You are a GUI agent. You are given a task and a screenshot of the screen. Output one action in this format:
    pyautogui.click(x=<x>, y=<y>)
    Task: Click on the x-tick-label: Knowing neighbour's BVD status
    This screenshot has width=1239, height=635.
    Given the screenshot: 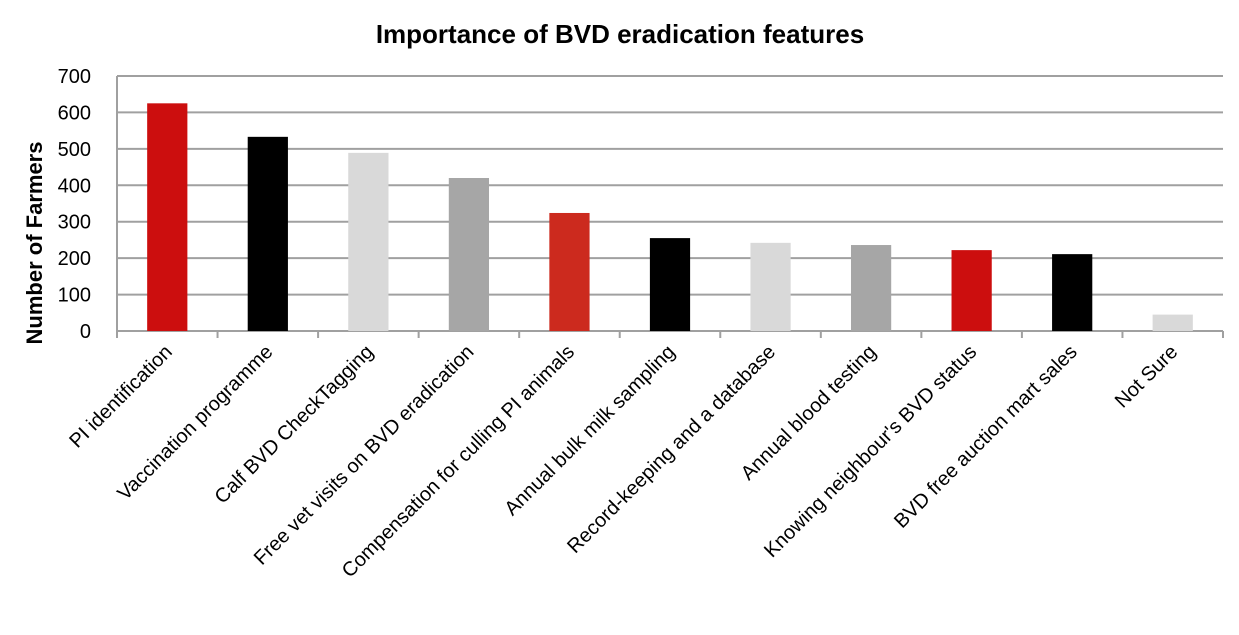 What is the action you would take?
    pyautogui.click(x=870, y=451)
    